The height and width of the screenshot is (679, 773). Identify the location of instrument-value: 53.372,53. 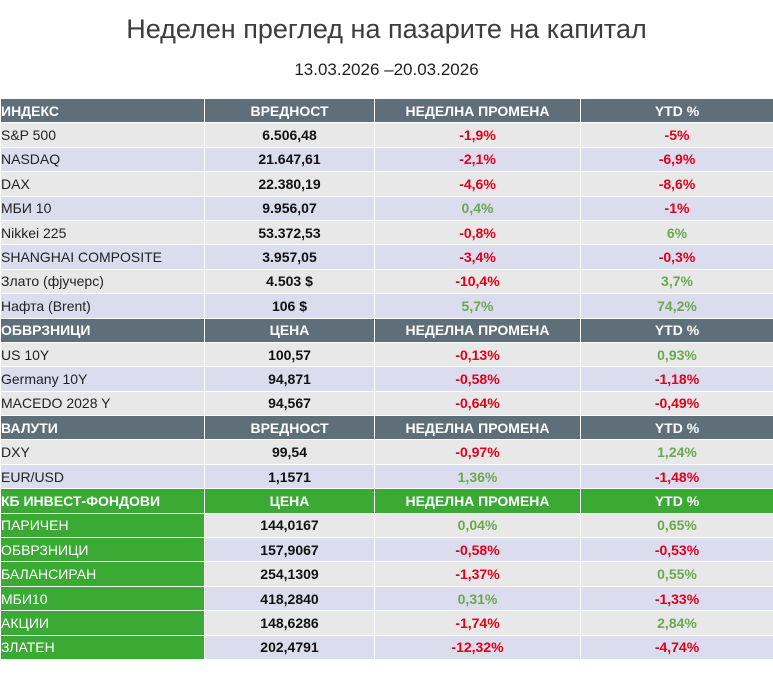
(289, 232).